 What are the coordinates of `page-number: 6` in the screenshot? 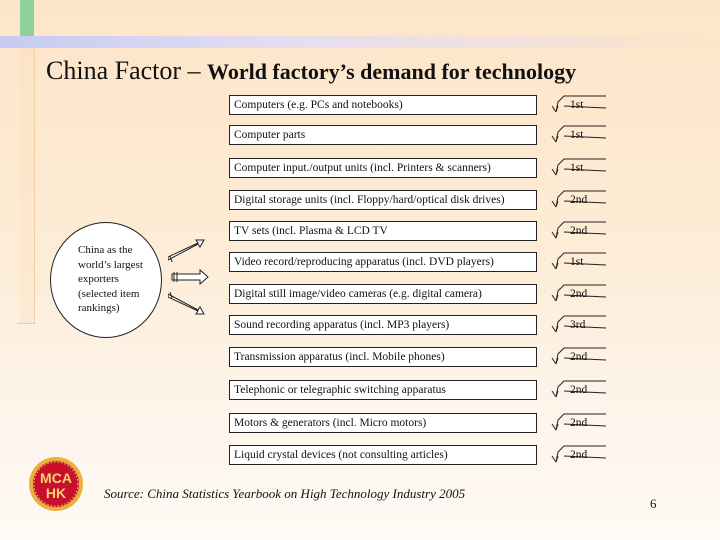 It's located at (653, 503).